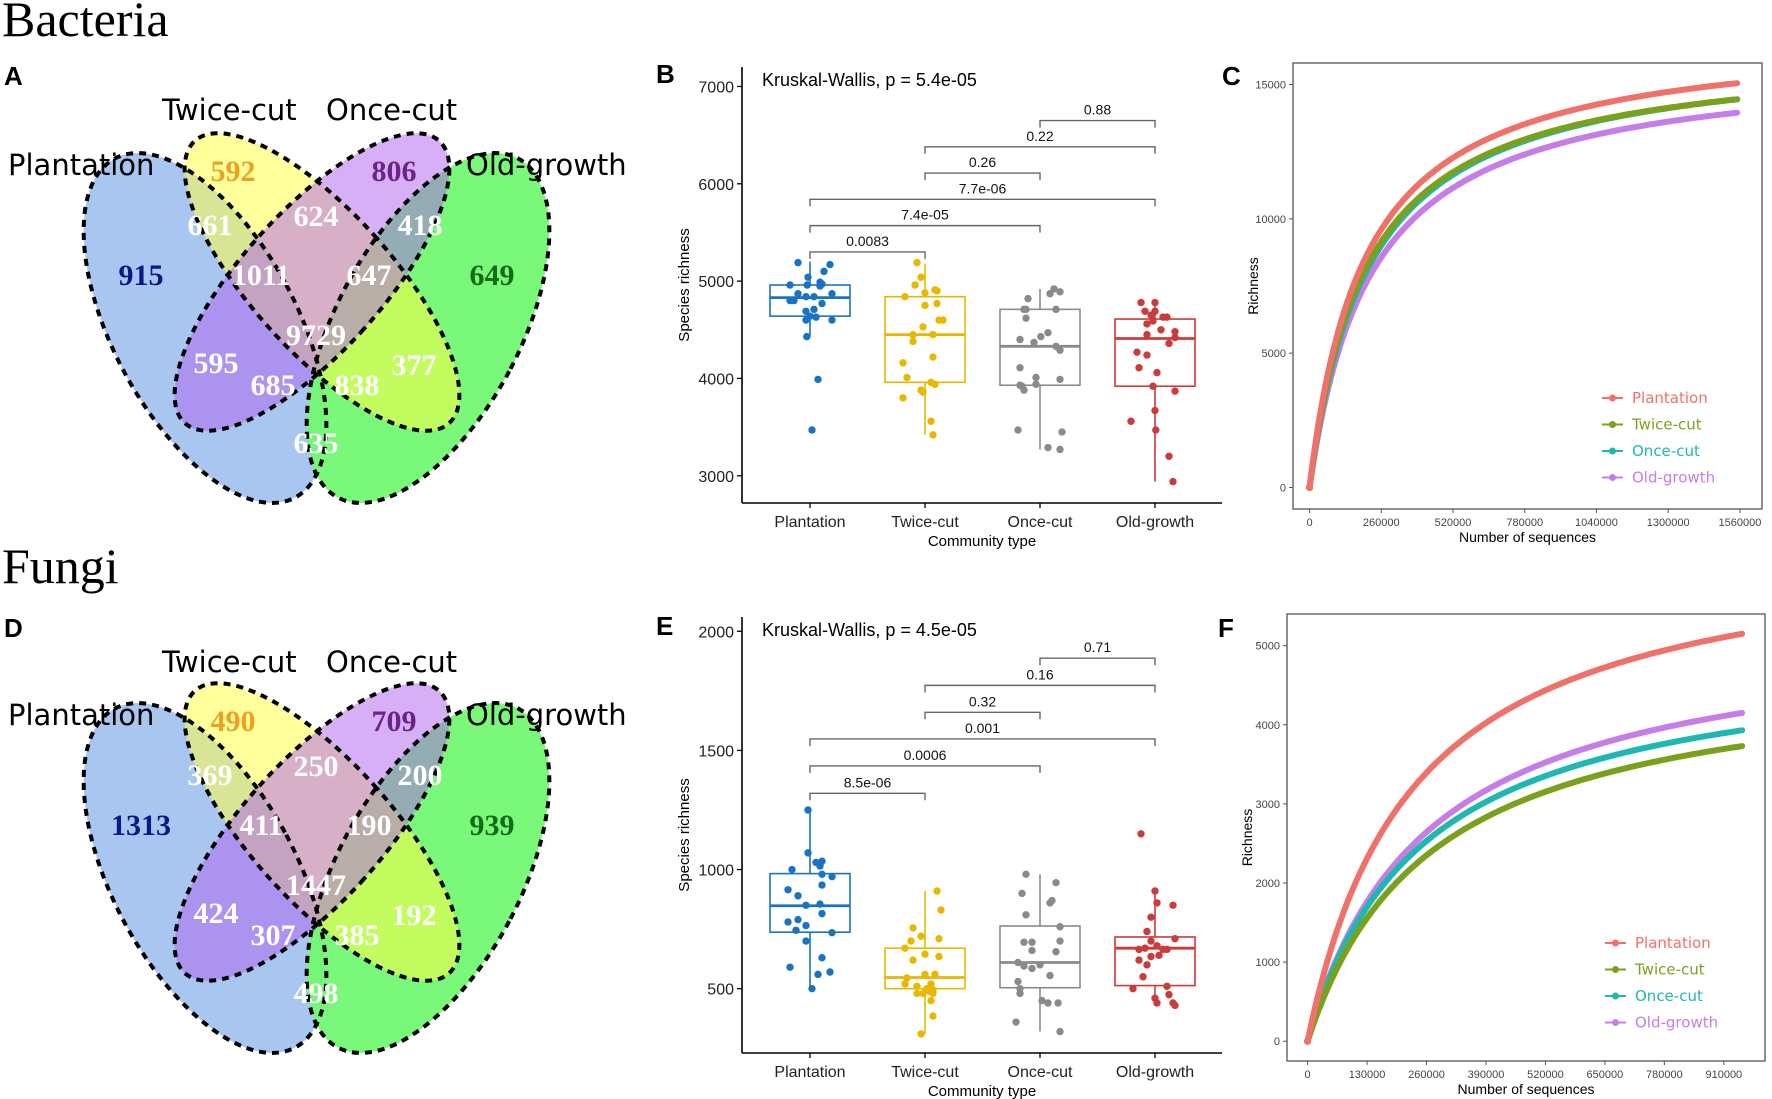 Image resolution: width=1772 pixels, height=1099 pixels. I want to click on panel-letter-a: A, so click(13, 76).